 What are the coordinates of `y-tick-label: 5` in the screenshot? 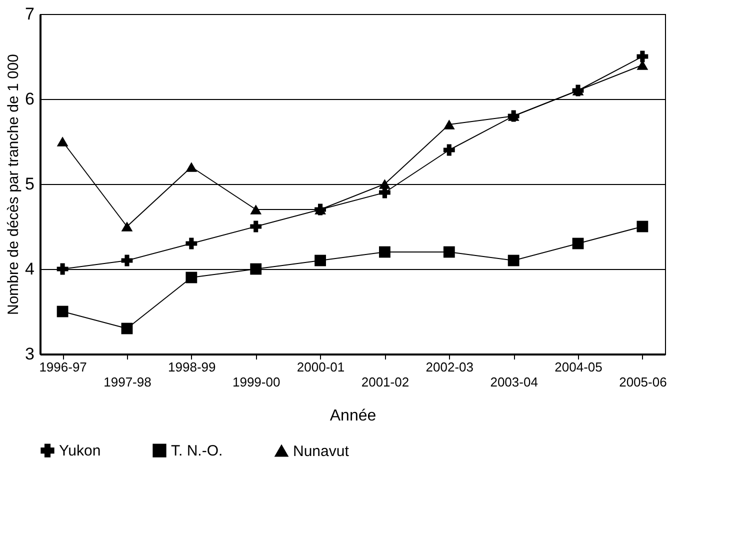 It's located at (29, 184).